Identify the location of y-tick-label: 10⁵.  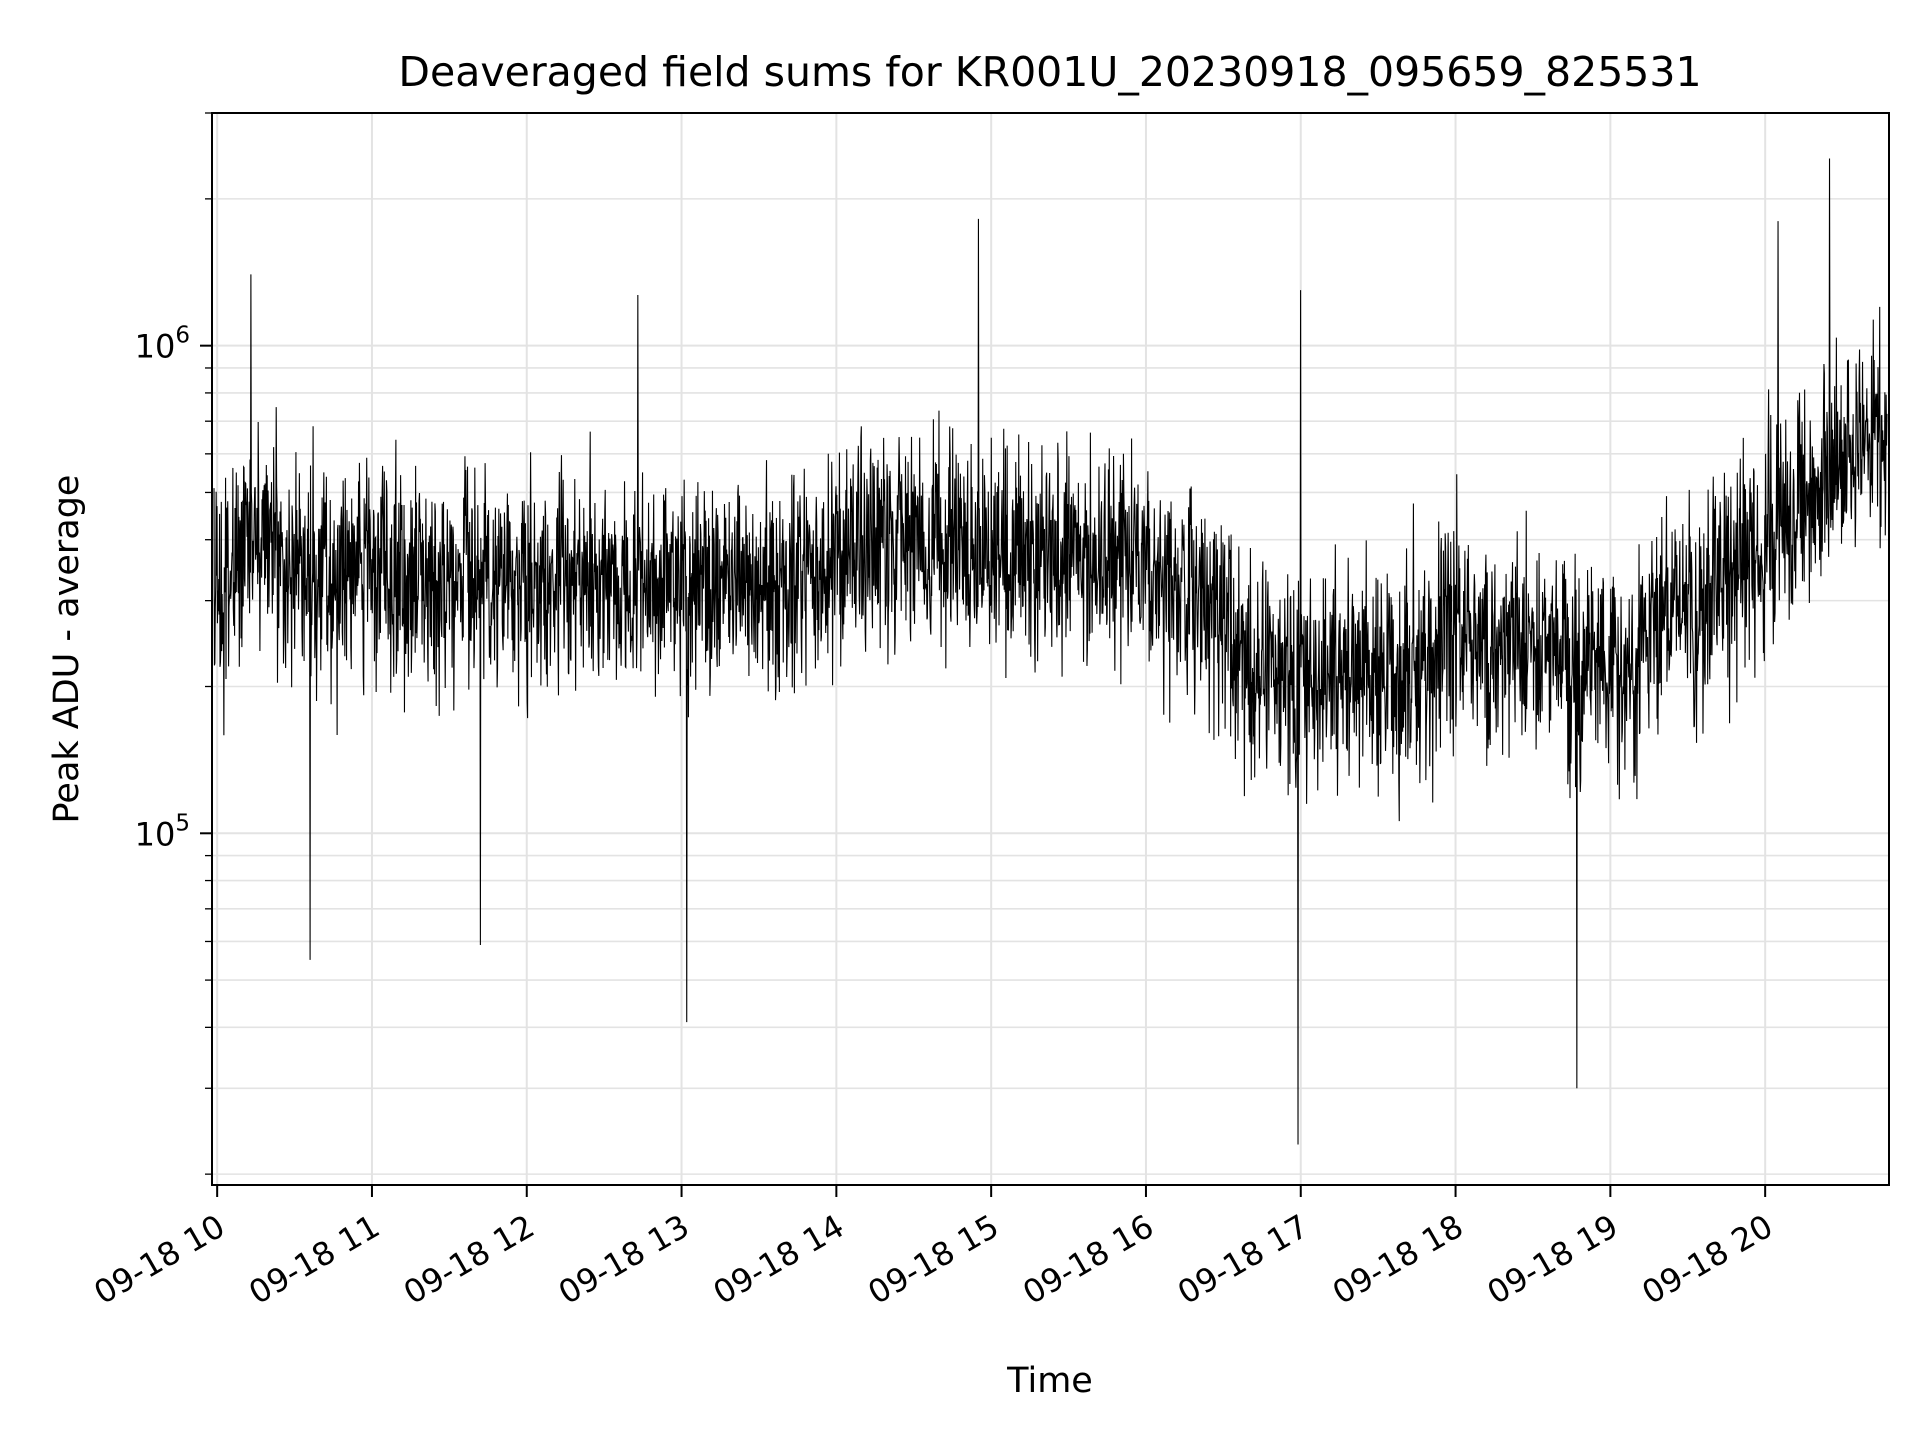
(162, 831).